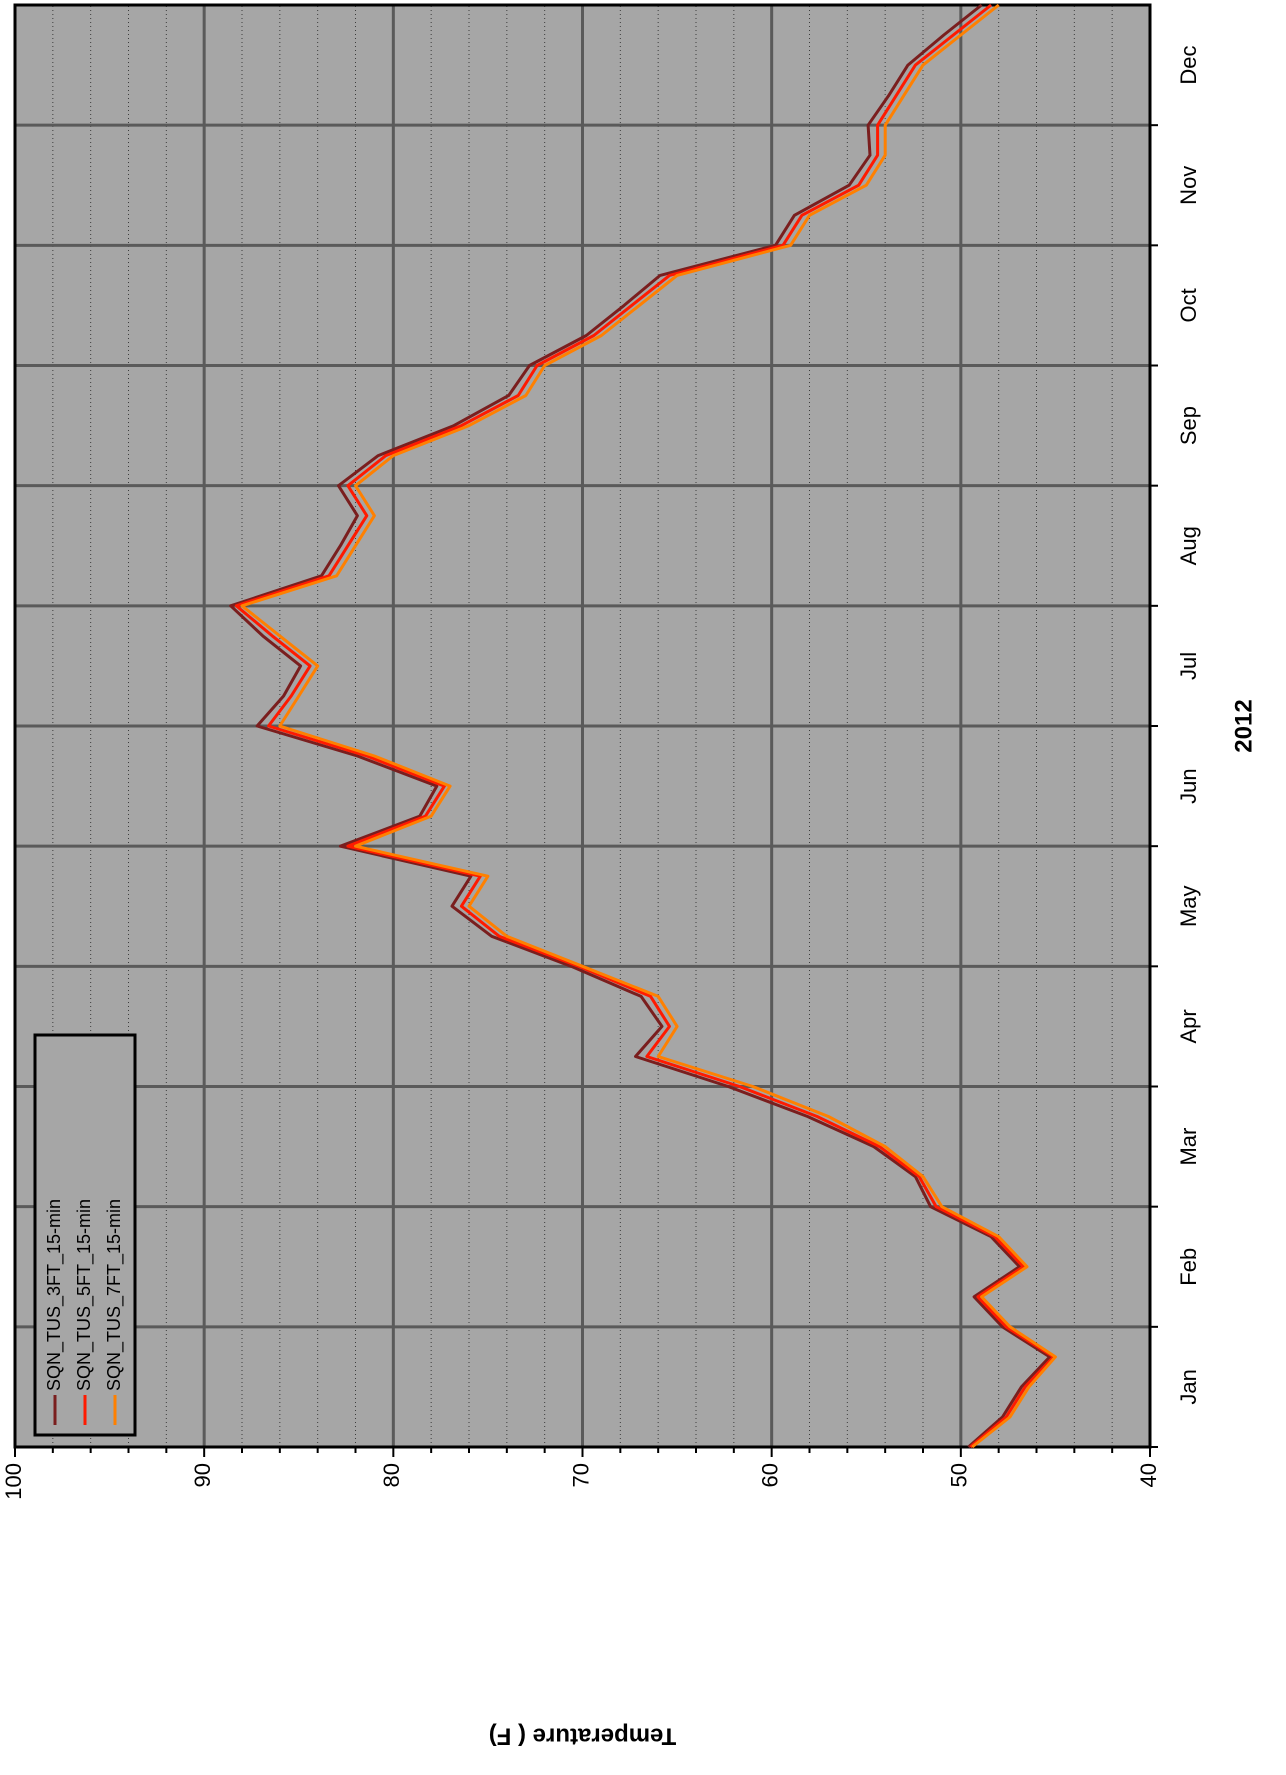  Describe the element at coordinates (769, 1475) in the screenshot. I see `y-tick-label: 60` at that location.